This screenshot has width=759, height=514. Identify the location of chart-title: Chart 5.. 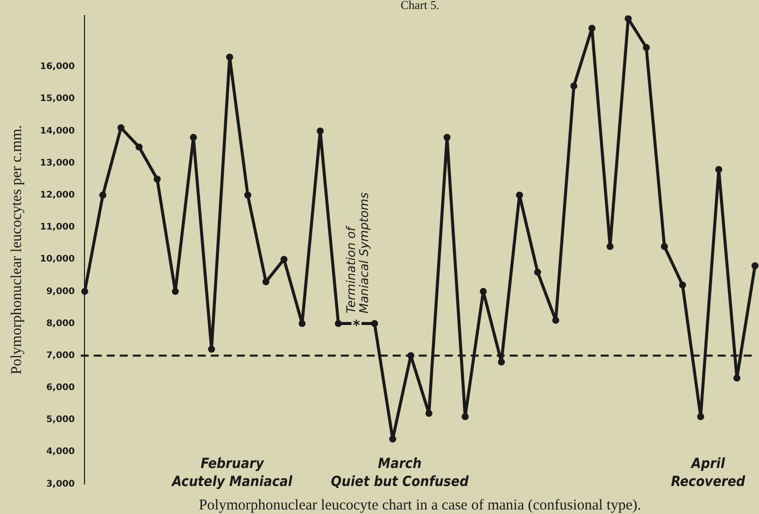
(420, 6).